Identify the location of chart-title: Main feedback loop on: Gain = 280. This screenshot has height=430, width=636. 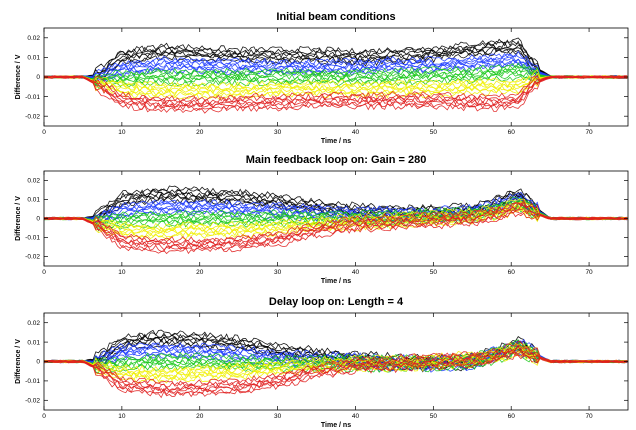
(336, 160).